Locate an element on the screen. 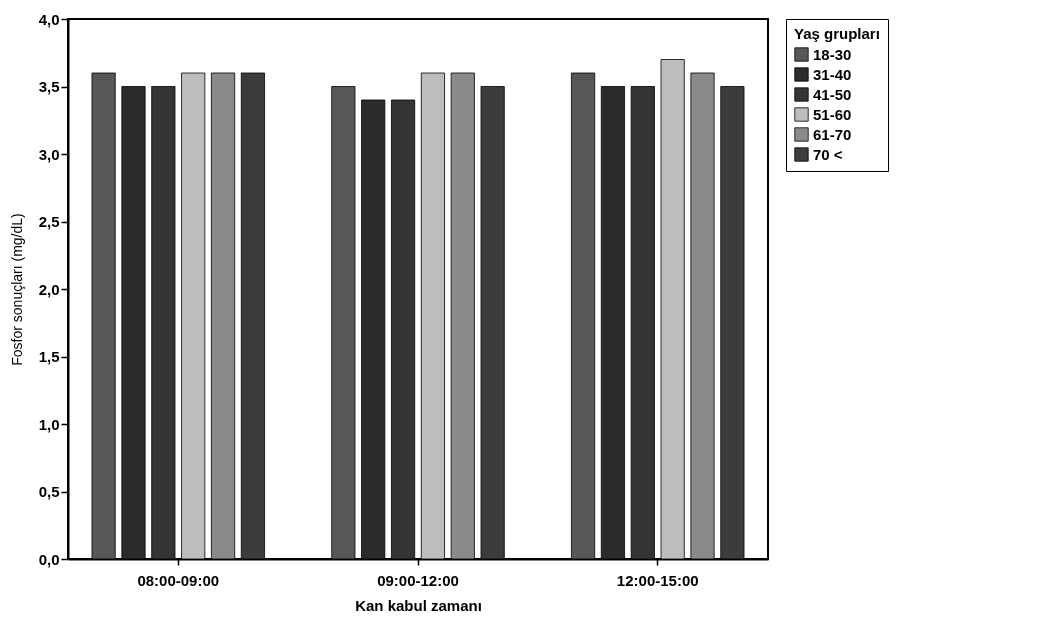  legend-label: 41-50 is located at coordinates (832, 94).